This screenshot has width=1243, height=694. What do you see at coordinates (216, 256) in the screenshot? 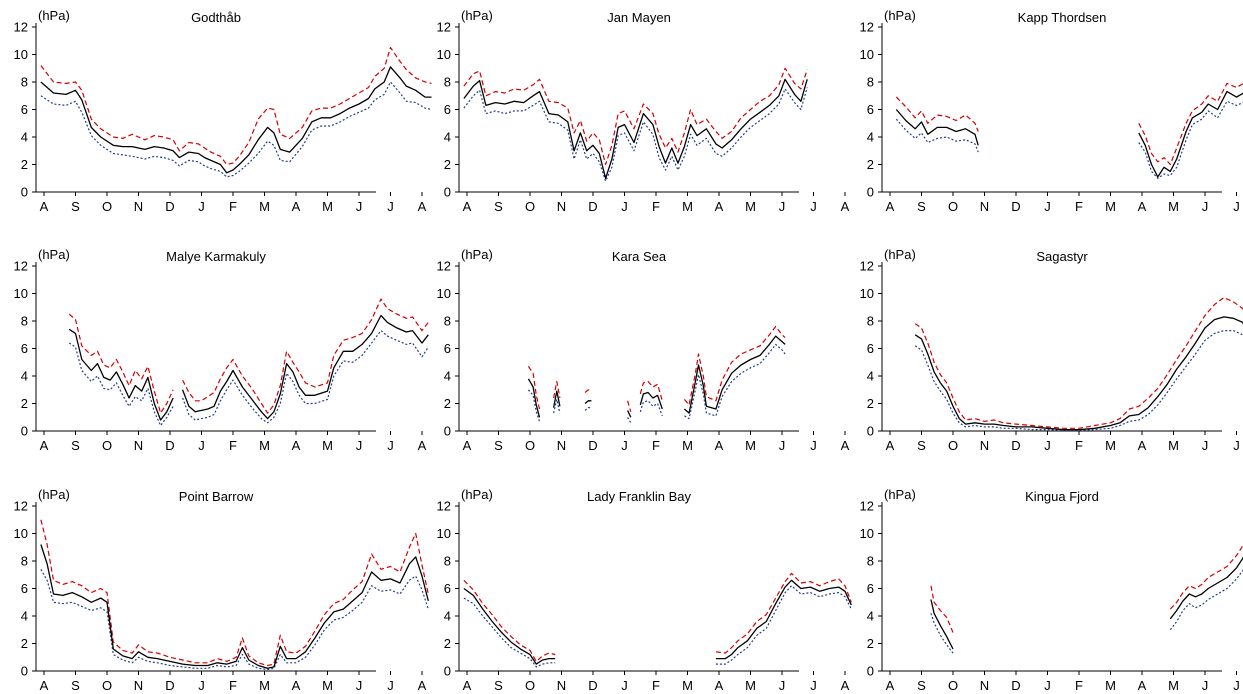
I see `chart-title: Malye Karmakuly` at bounding box center [216, 256].